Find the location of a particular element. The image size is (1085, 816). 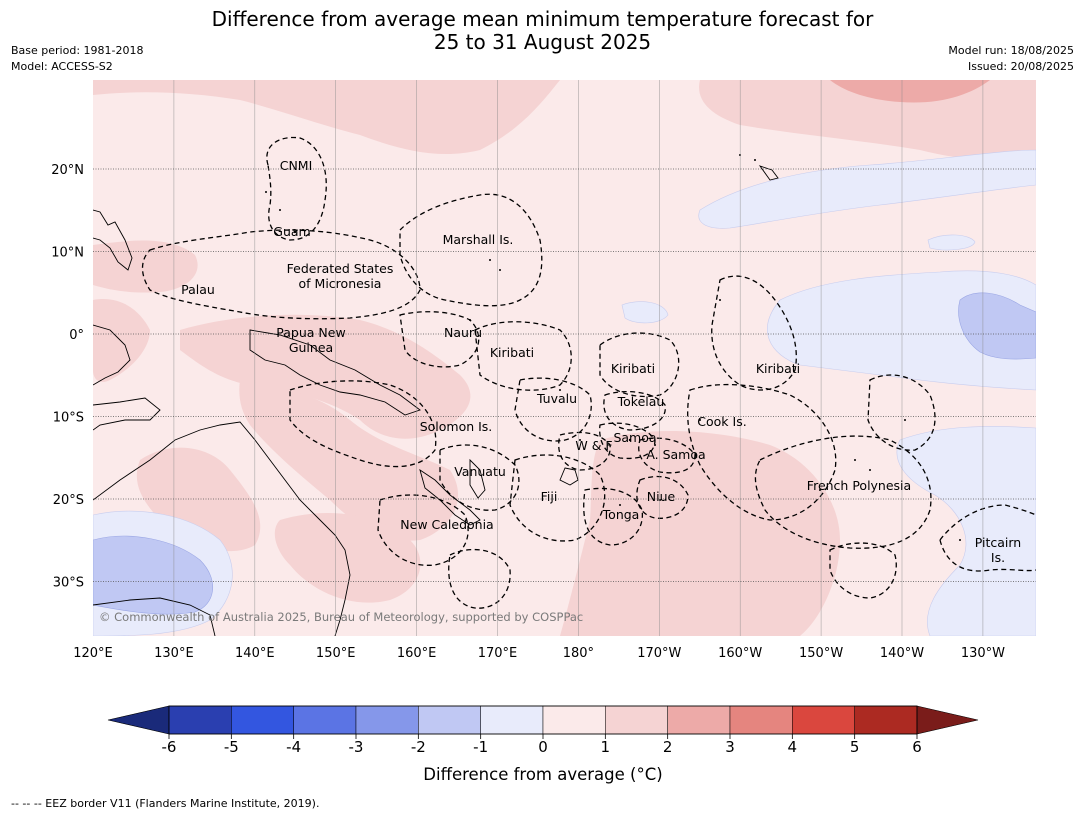

label-vanuatu: Vanuatu is located at coordinates (480, 471).